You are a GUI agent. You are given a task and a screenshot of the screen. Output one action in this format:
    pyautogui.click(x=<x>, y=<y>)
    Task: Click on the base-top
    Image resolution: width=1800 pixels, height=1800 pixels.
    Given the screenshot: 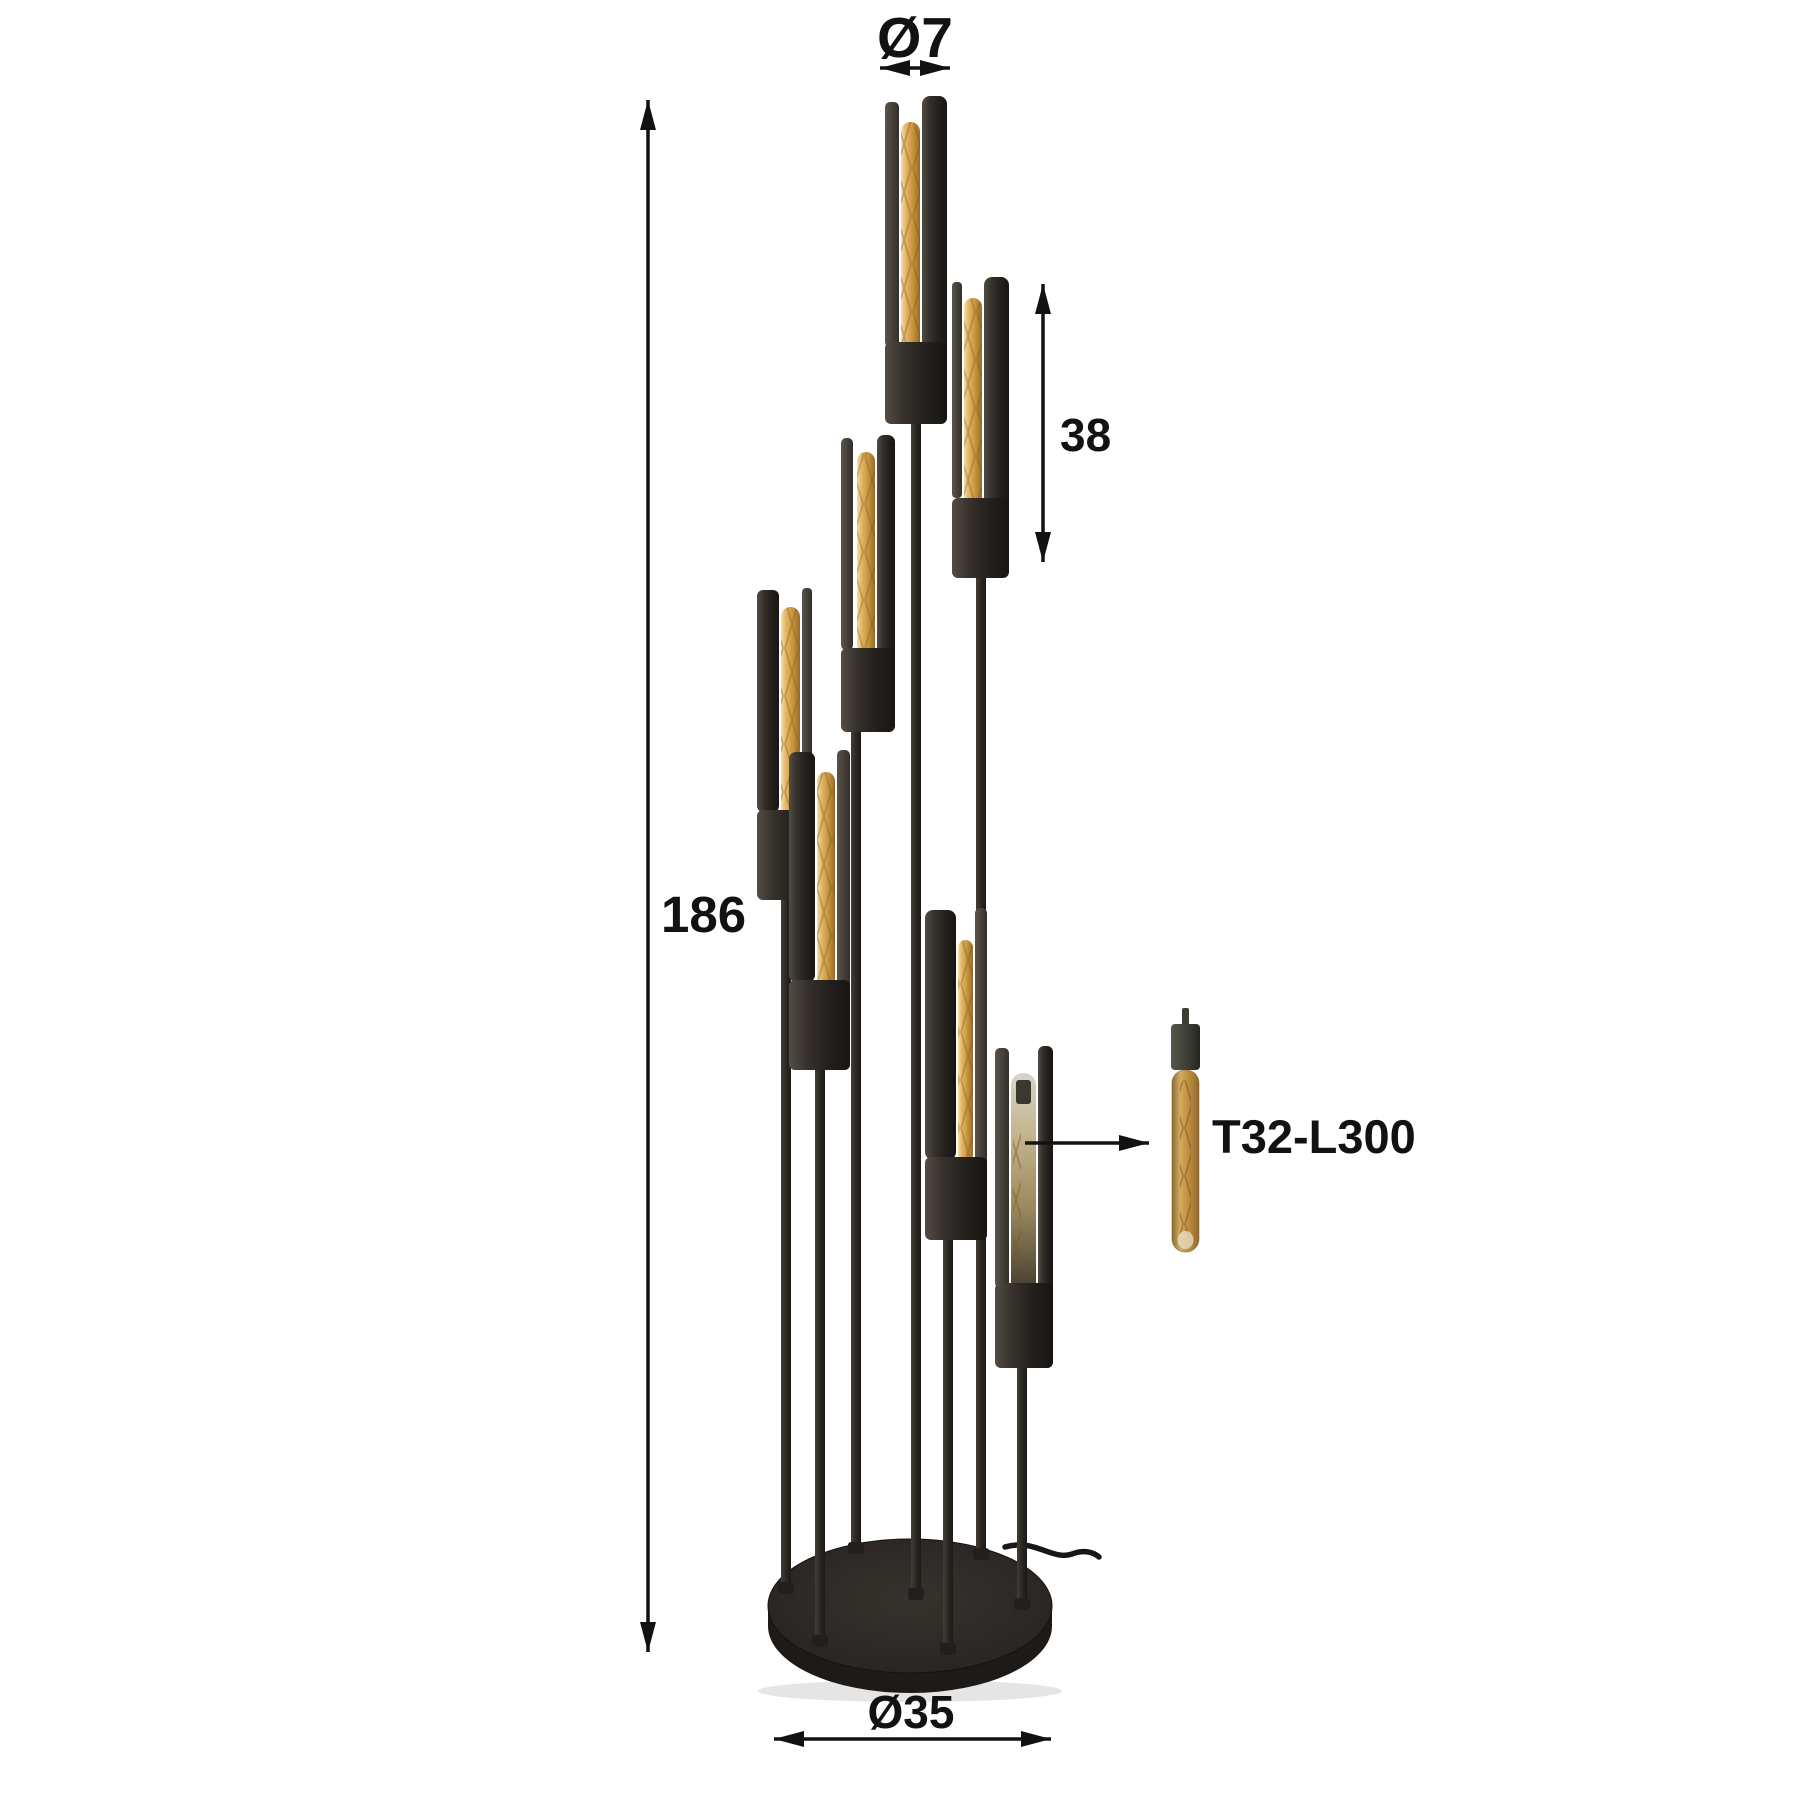 What is the action you would take?
    pyautogui.click(x=910, y=1606)
    